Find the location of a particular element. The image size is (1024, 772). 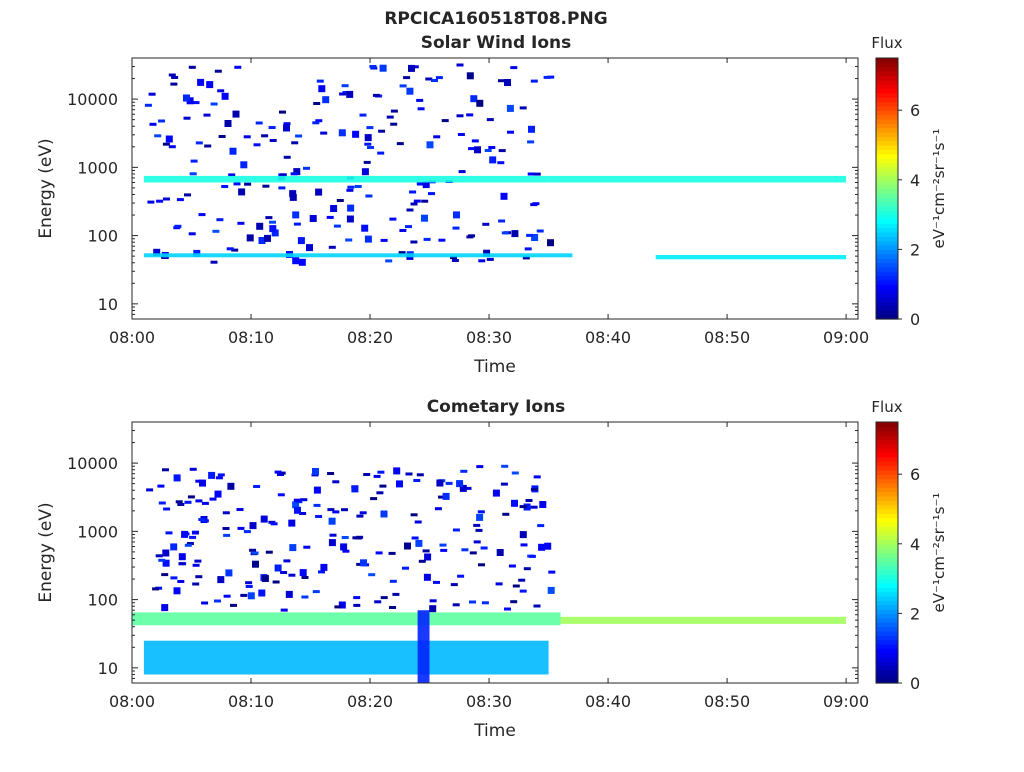

x-tick-label: 08:40 is located at coordinates (608, 337).